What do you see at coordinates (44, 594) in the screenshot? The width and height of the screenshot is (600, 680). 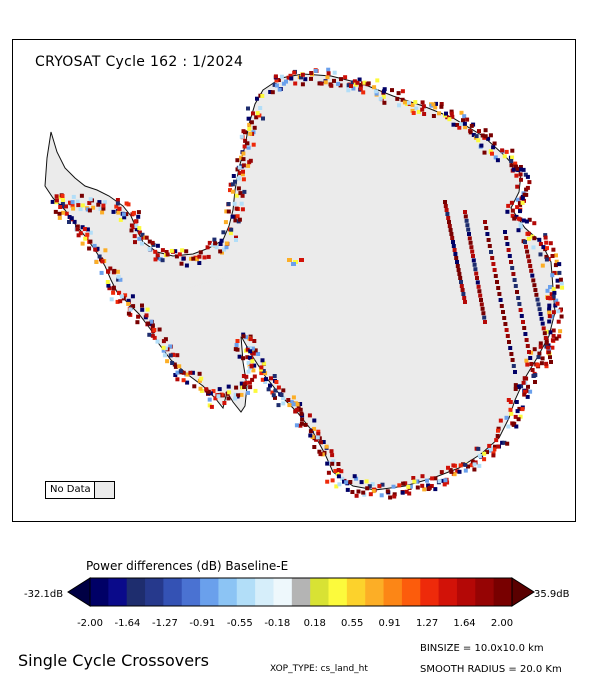 I see `colorbar-min-label: -32.1dB` at bounding box center [44, 594].